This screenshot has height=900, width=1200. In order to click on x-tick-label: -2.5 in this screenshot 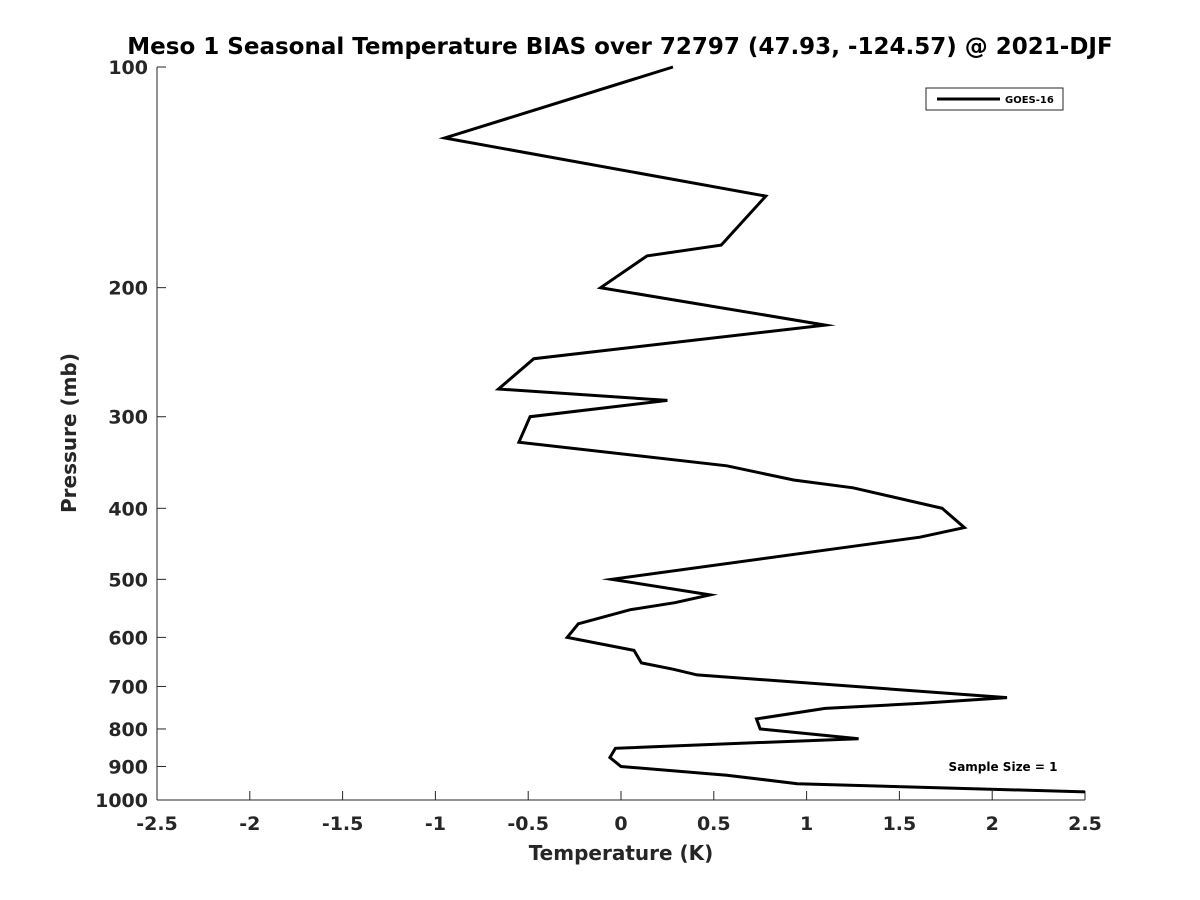, I will do `click(157, 824)`.